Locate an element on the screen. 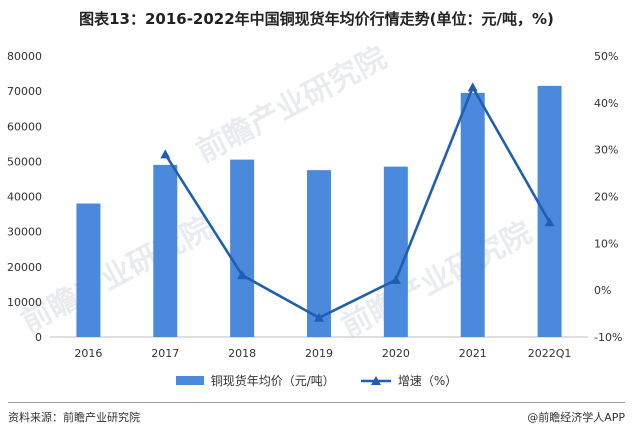 The width and height of the screenshot is (633, 432). legend-item-price: 铜现货年均价（元/吨） is located at coordinates (255, 380).